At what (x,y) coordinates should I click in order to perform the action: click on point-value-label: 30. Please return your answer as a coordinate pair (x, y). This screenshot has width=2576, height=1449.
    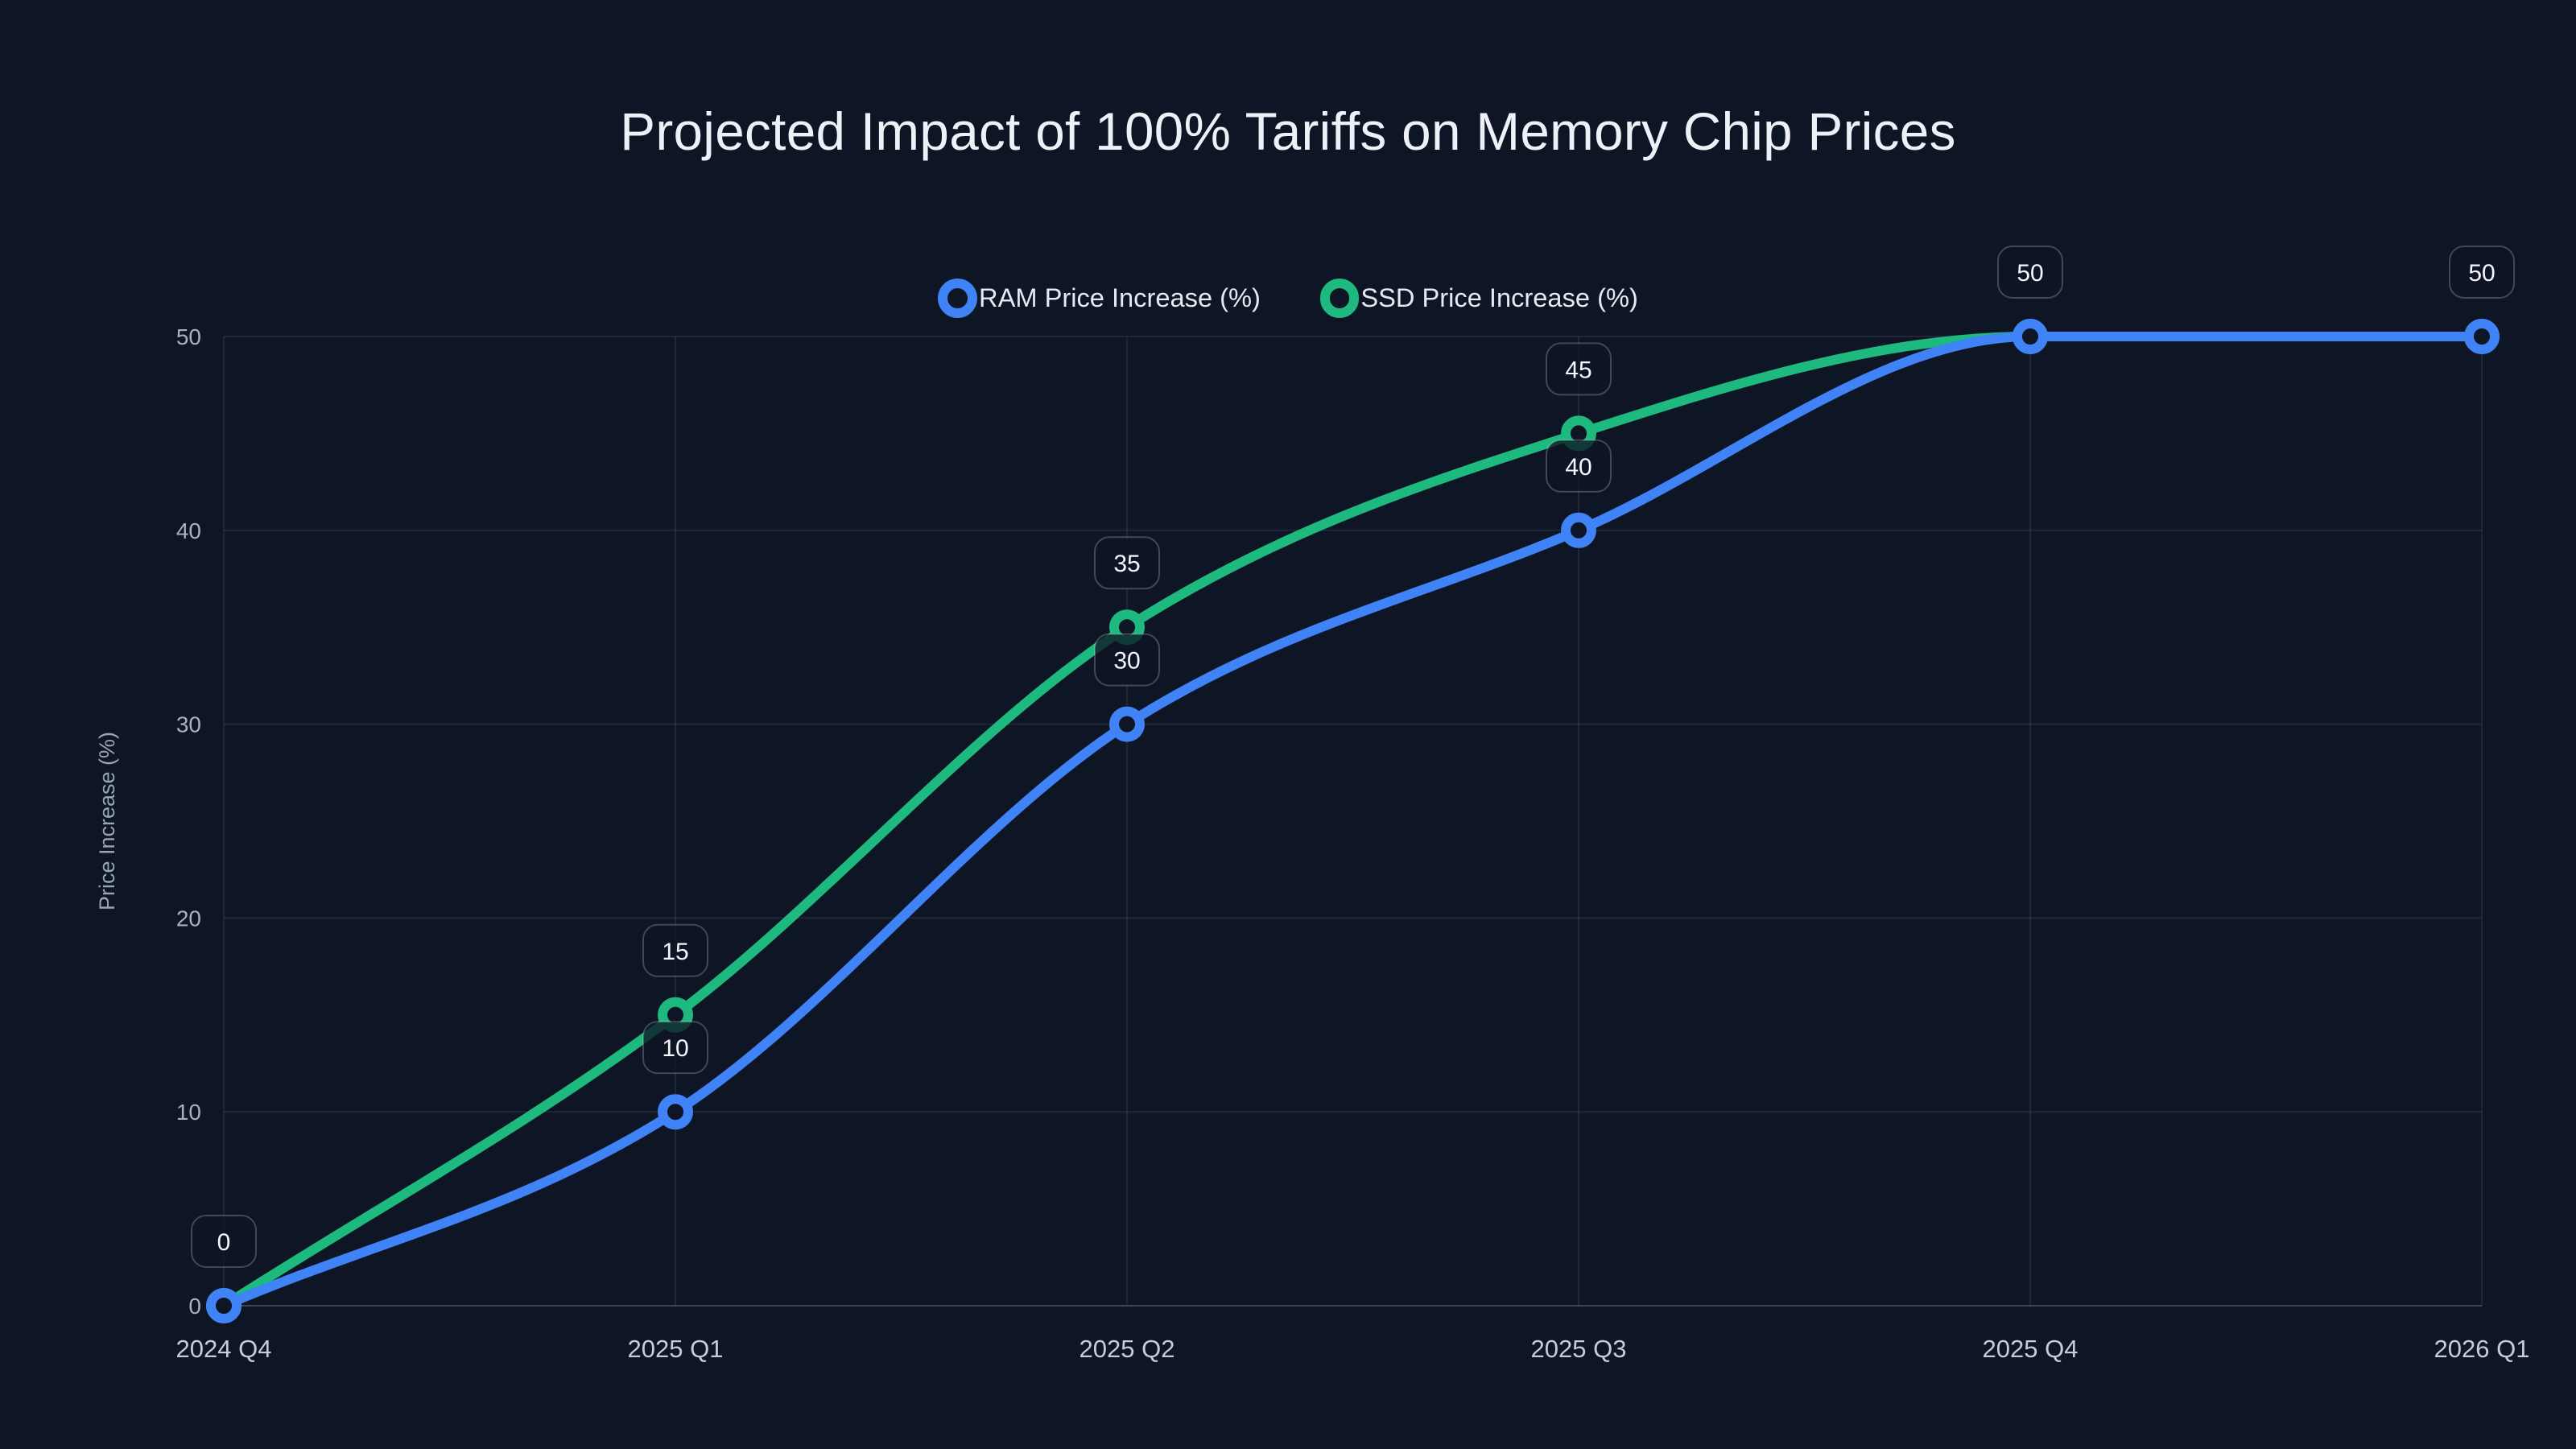
    Looking at the image, I should click on (1126, 661).